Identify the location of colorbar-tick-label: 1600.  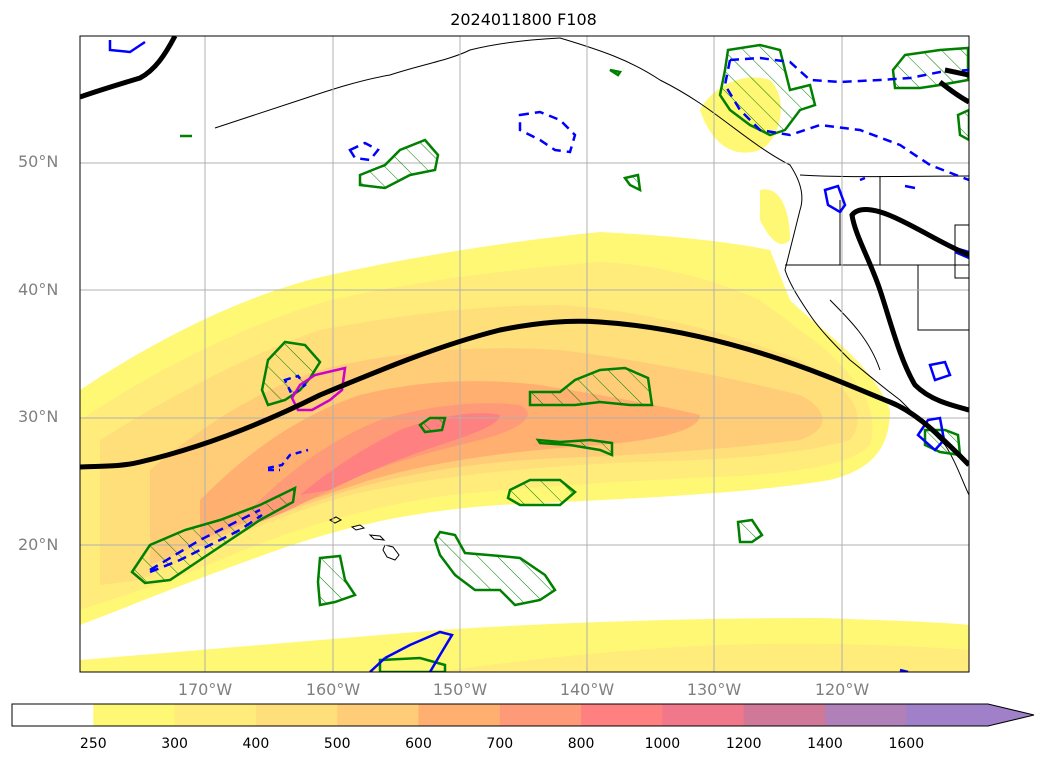
(906, 744).